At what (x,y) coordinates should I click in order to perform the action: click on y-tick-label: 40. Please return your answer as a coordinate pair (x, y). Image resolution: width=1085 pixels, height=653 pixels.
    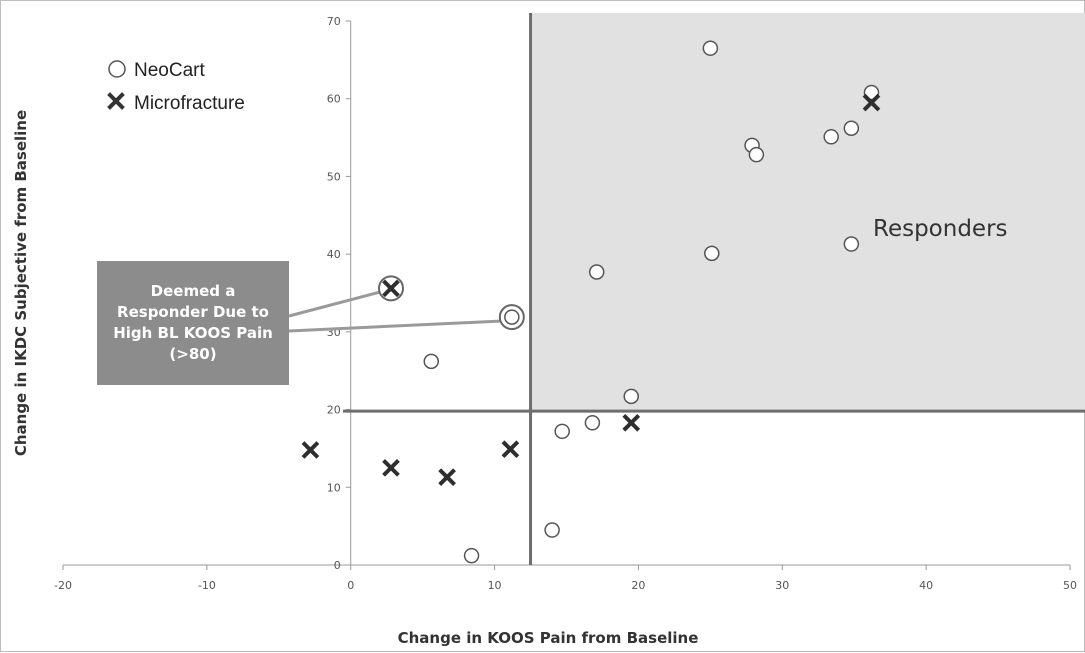
    Looking at the image, I should click on (334, 254).